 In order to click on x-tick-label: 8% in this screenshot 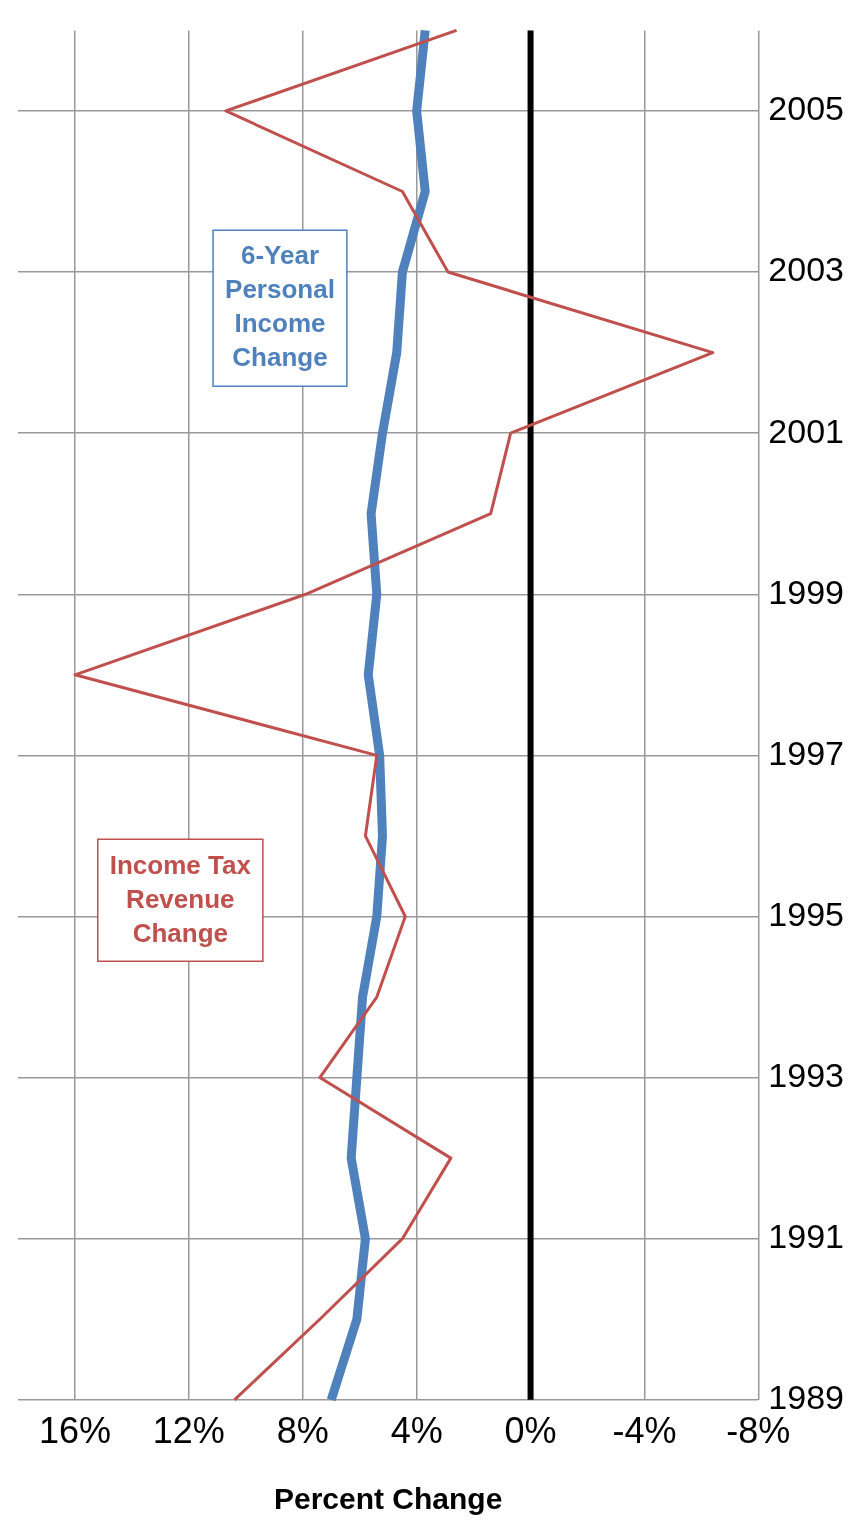, I will do `click(302, 1431)`.